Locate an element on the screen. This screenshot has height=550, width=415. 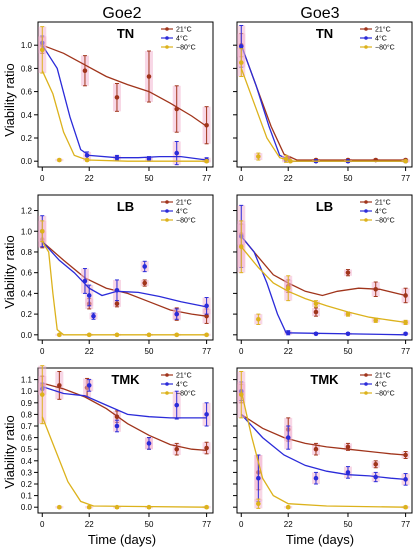
y-tick-label: 0.6 is located at coordinates (27, 438).